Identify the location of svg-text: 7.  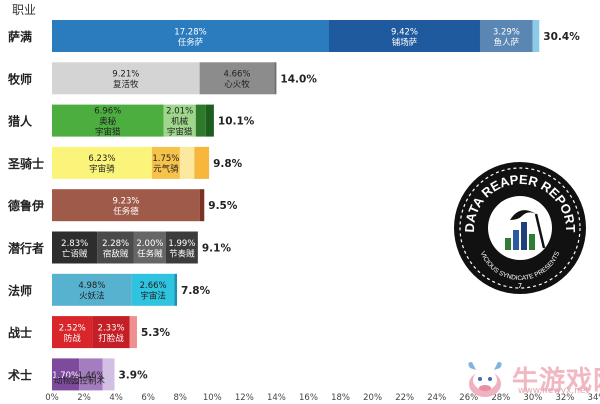
(520, 286).